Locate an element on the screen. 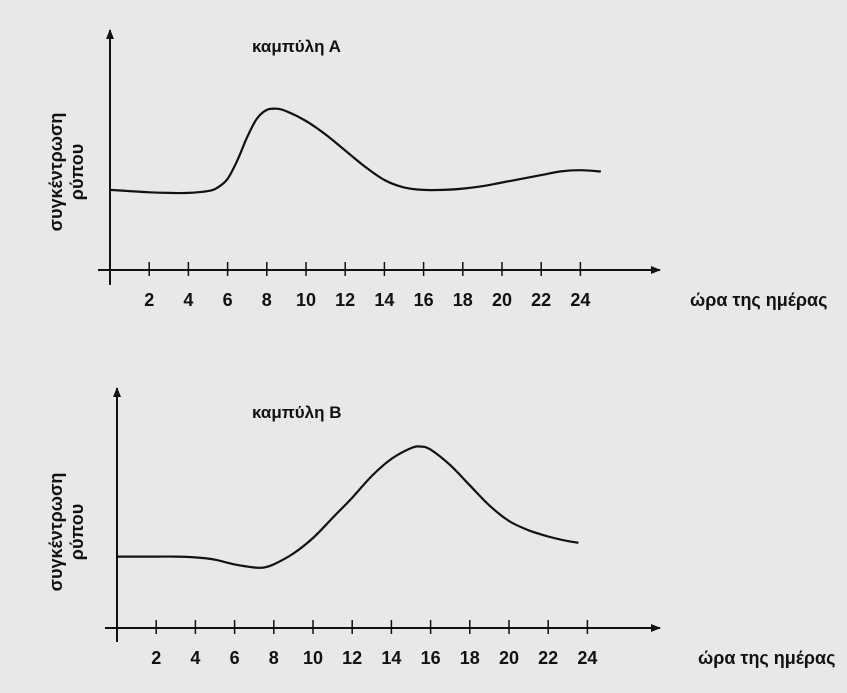  chart-b-y-axis-label: συγκέντρωσηρύπου is located at coordinates (66, 532).